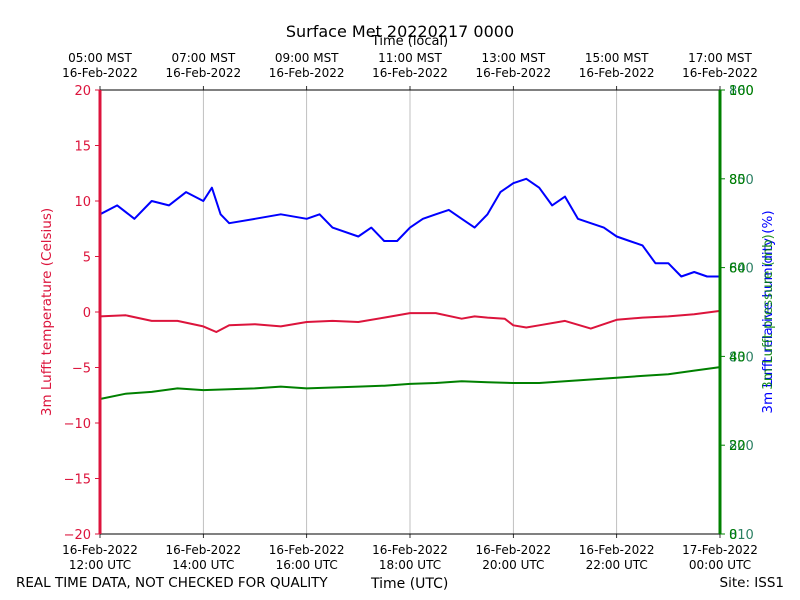 This screenshot has height=600, width=800. Describe the element at coordinates (47, 312) in the screenshot. I see `left-axis-label: 3m Lufft temperature (Celsius)` at that location.